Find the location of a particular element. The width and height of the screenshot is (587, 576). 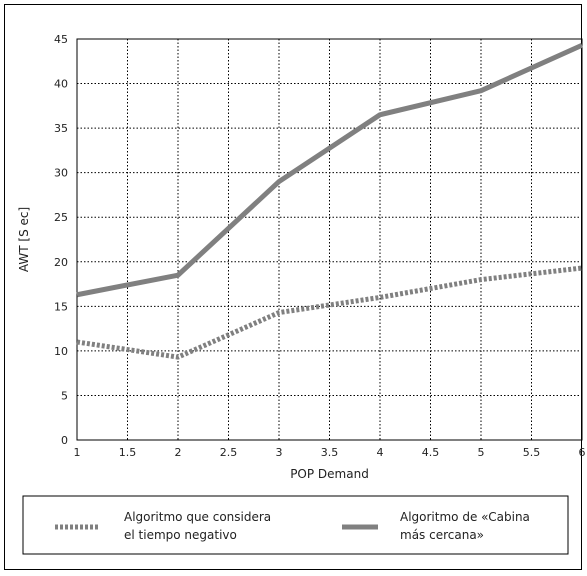

y-tick-labels: 0 5 10 15 20 25 30 35 40 45 is located at coordinates (61, 240).